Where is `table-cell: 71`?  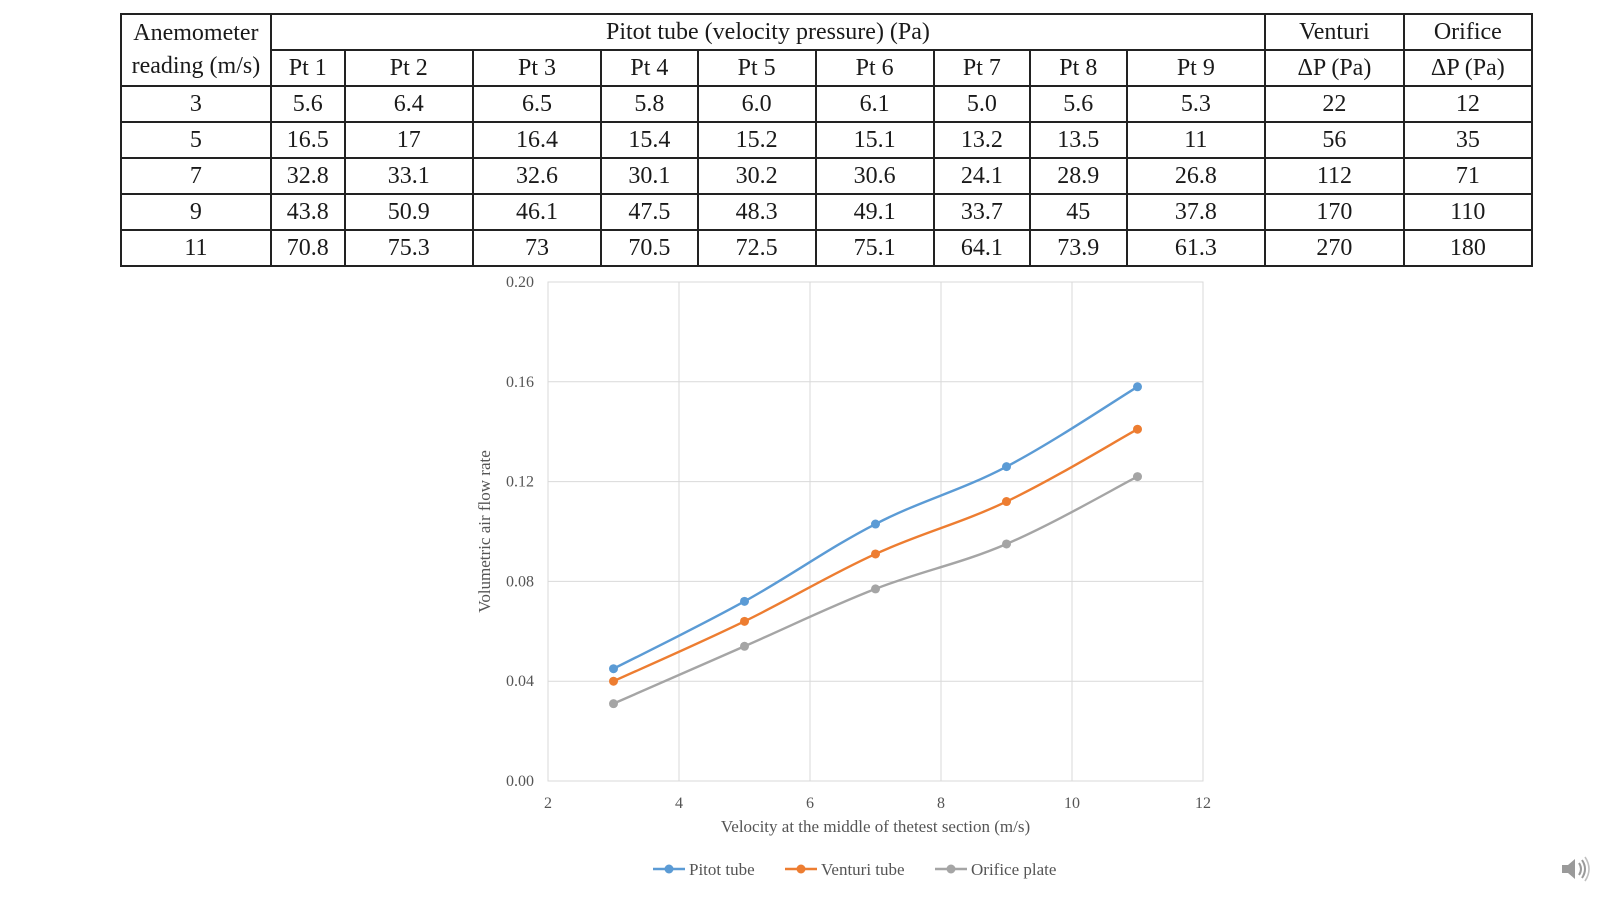
table-cell: 71 is located at coordinates (1468, 176).